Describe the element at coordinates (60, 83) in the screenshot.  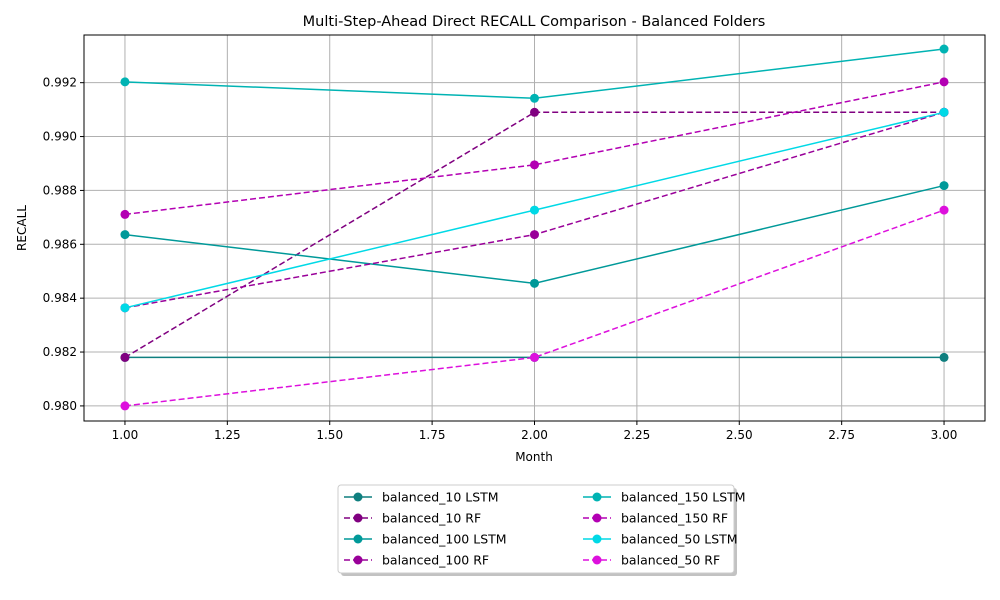
I see `y-tick-label: 0.992` at that location.